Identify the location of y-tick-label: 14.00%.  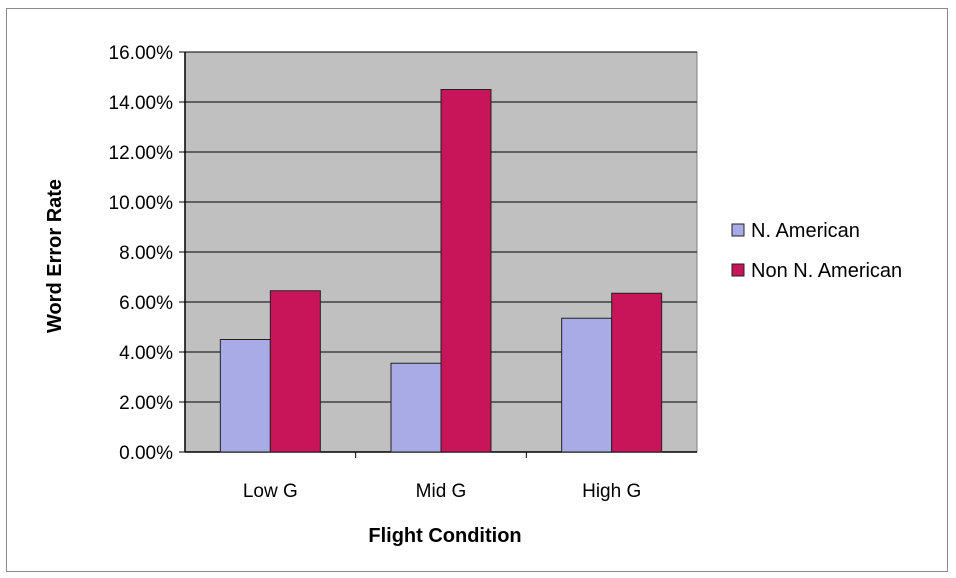
(141, 103).